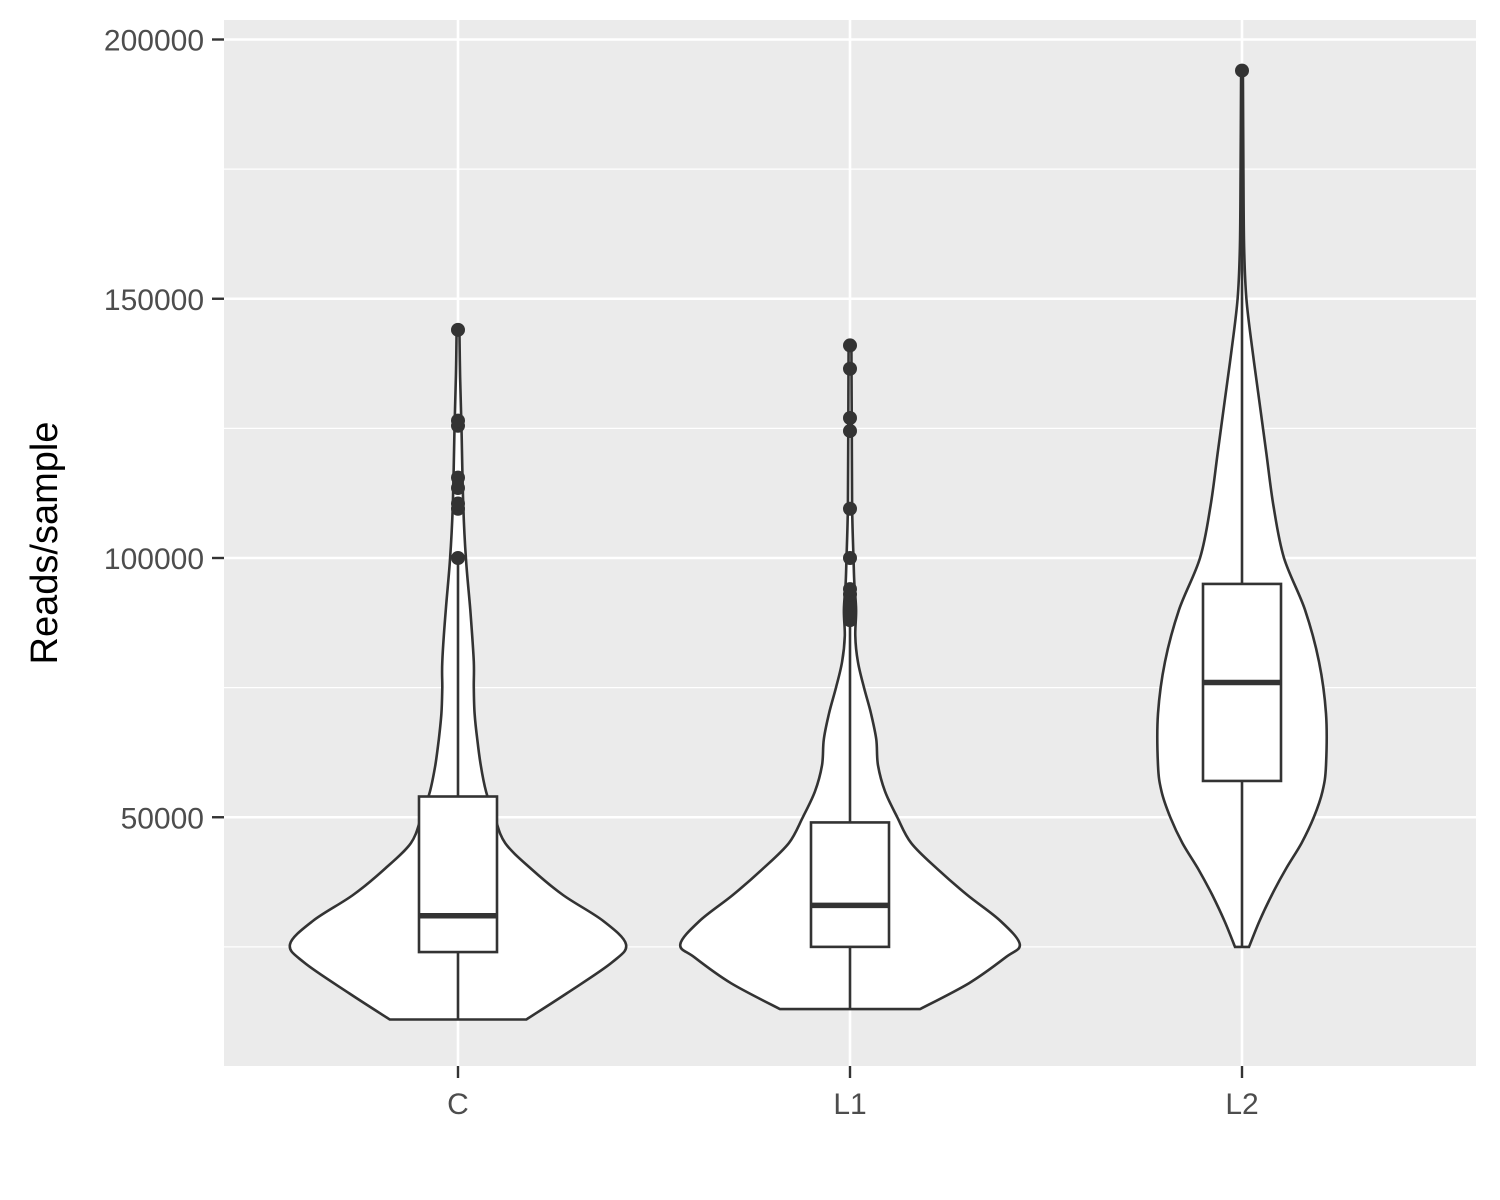  Describe the element at coordinates (850, 885) in the screenshot. I see `box-L1` at that location.